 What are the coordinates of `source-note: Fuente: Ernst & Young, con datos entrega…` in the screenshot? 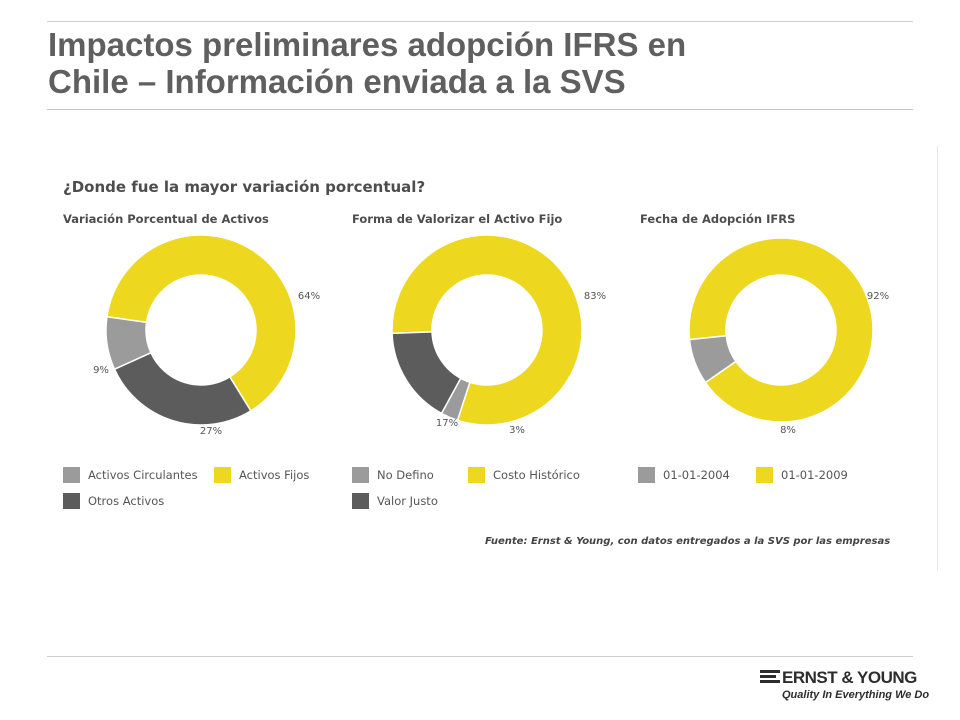 It's located at (688, 541).